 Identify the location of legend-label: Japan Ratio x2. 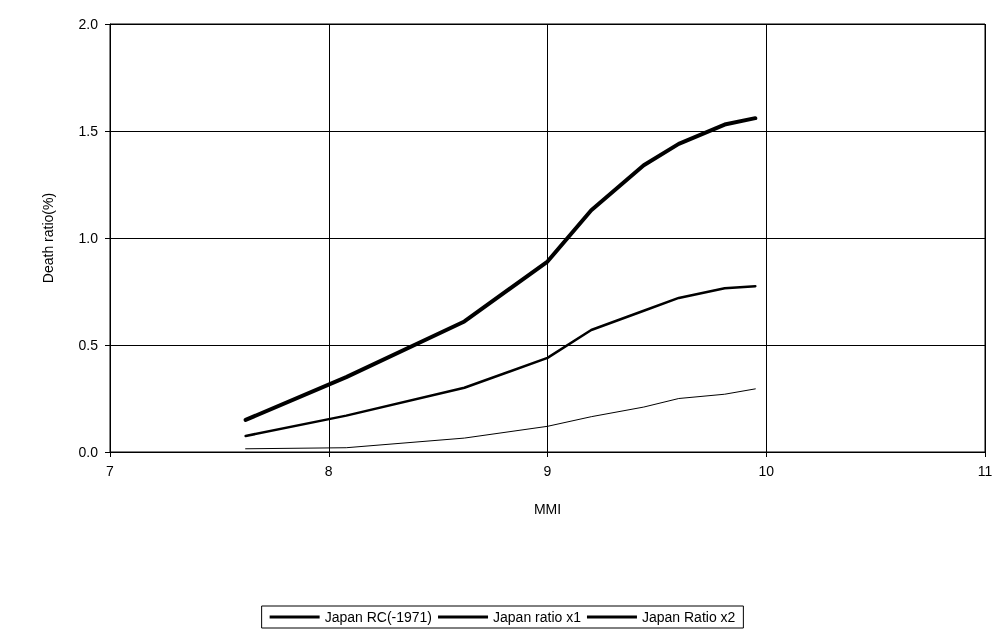
(688, 617).